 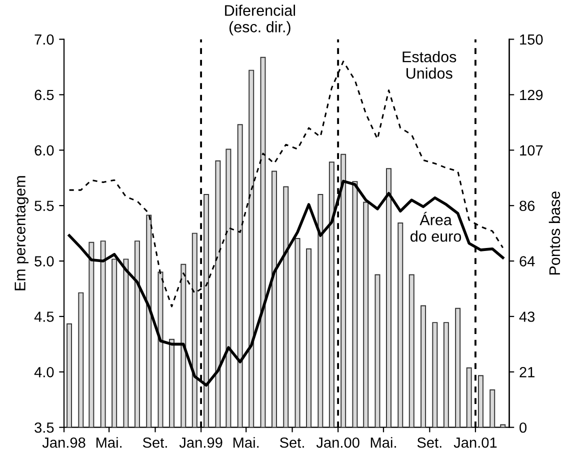 What do you see at coordinates (44, 206) in the screenshot?
I see `y-tick-label: 5.5` at bounding box center [44, 206].